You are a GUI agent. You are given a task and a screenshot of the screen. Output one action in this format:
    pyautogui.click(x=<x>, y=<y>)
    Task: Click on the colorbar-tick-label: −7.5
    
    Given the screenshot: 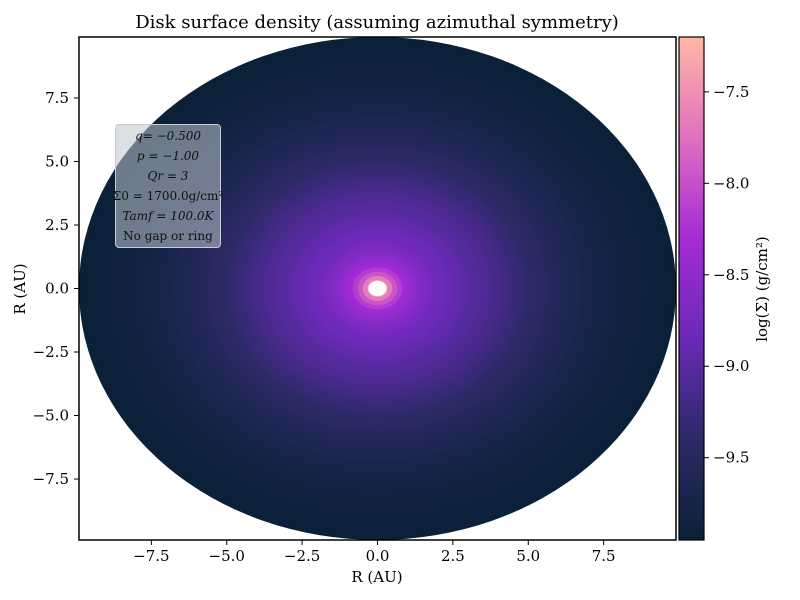 What is the action you would take?
    pyautogui.click(x=731, y=92)
    